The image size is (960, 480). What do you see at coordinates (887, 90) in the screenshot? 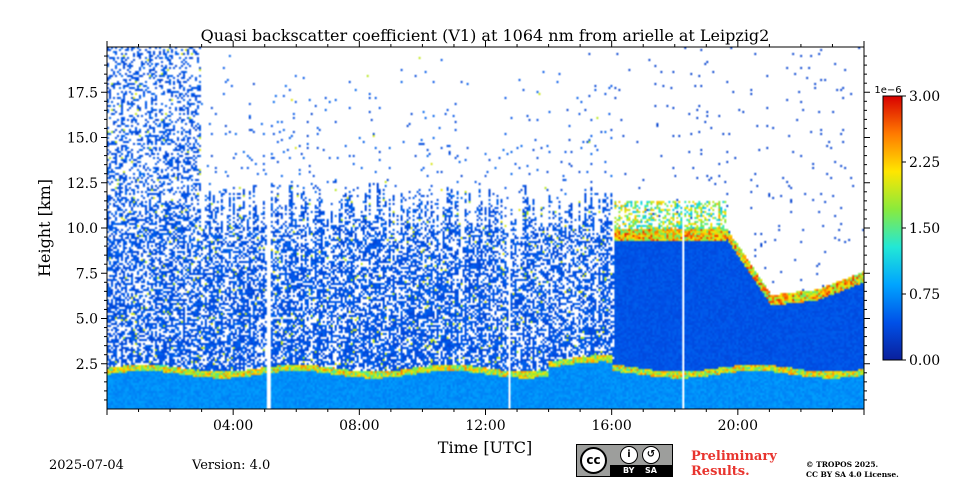
I see `colorbar-multiplier: 1e−6` at bounding box center [887, 90].